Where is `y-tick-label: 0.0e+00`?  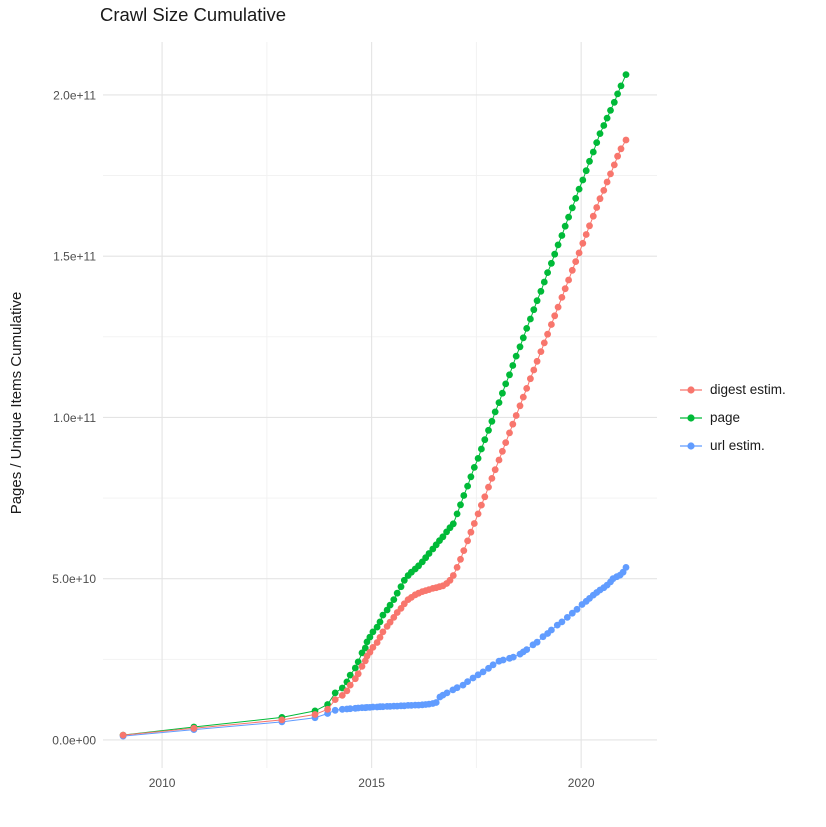
y-tick-label: 0.0e+00 is located at coordinates (74, 740).